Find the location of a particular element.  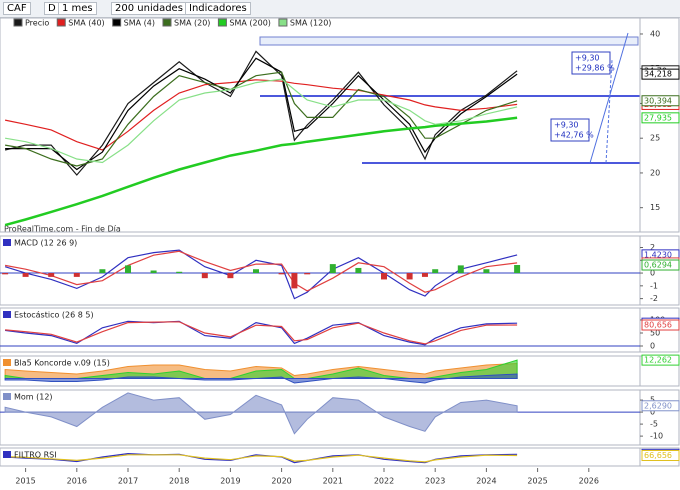

value-tag-label: 34,218 is located at coordinates (658, 74).